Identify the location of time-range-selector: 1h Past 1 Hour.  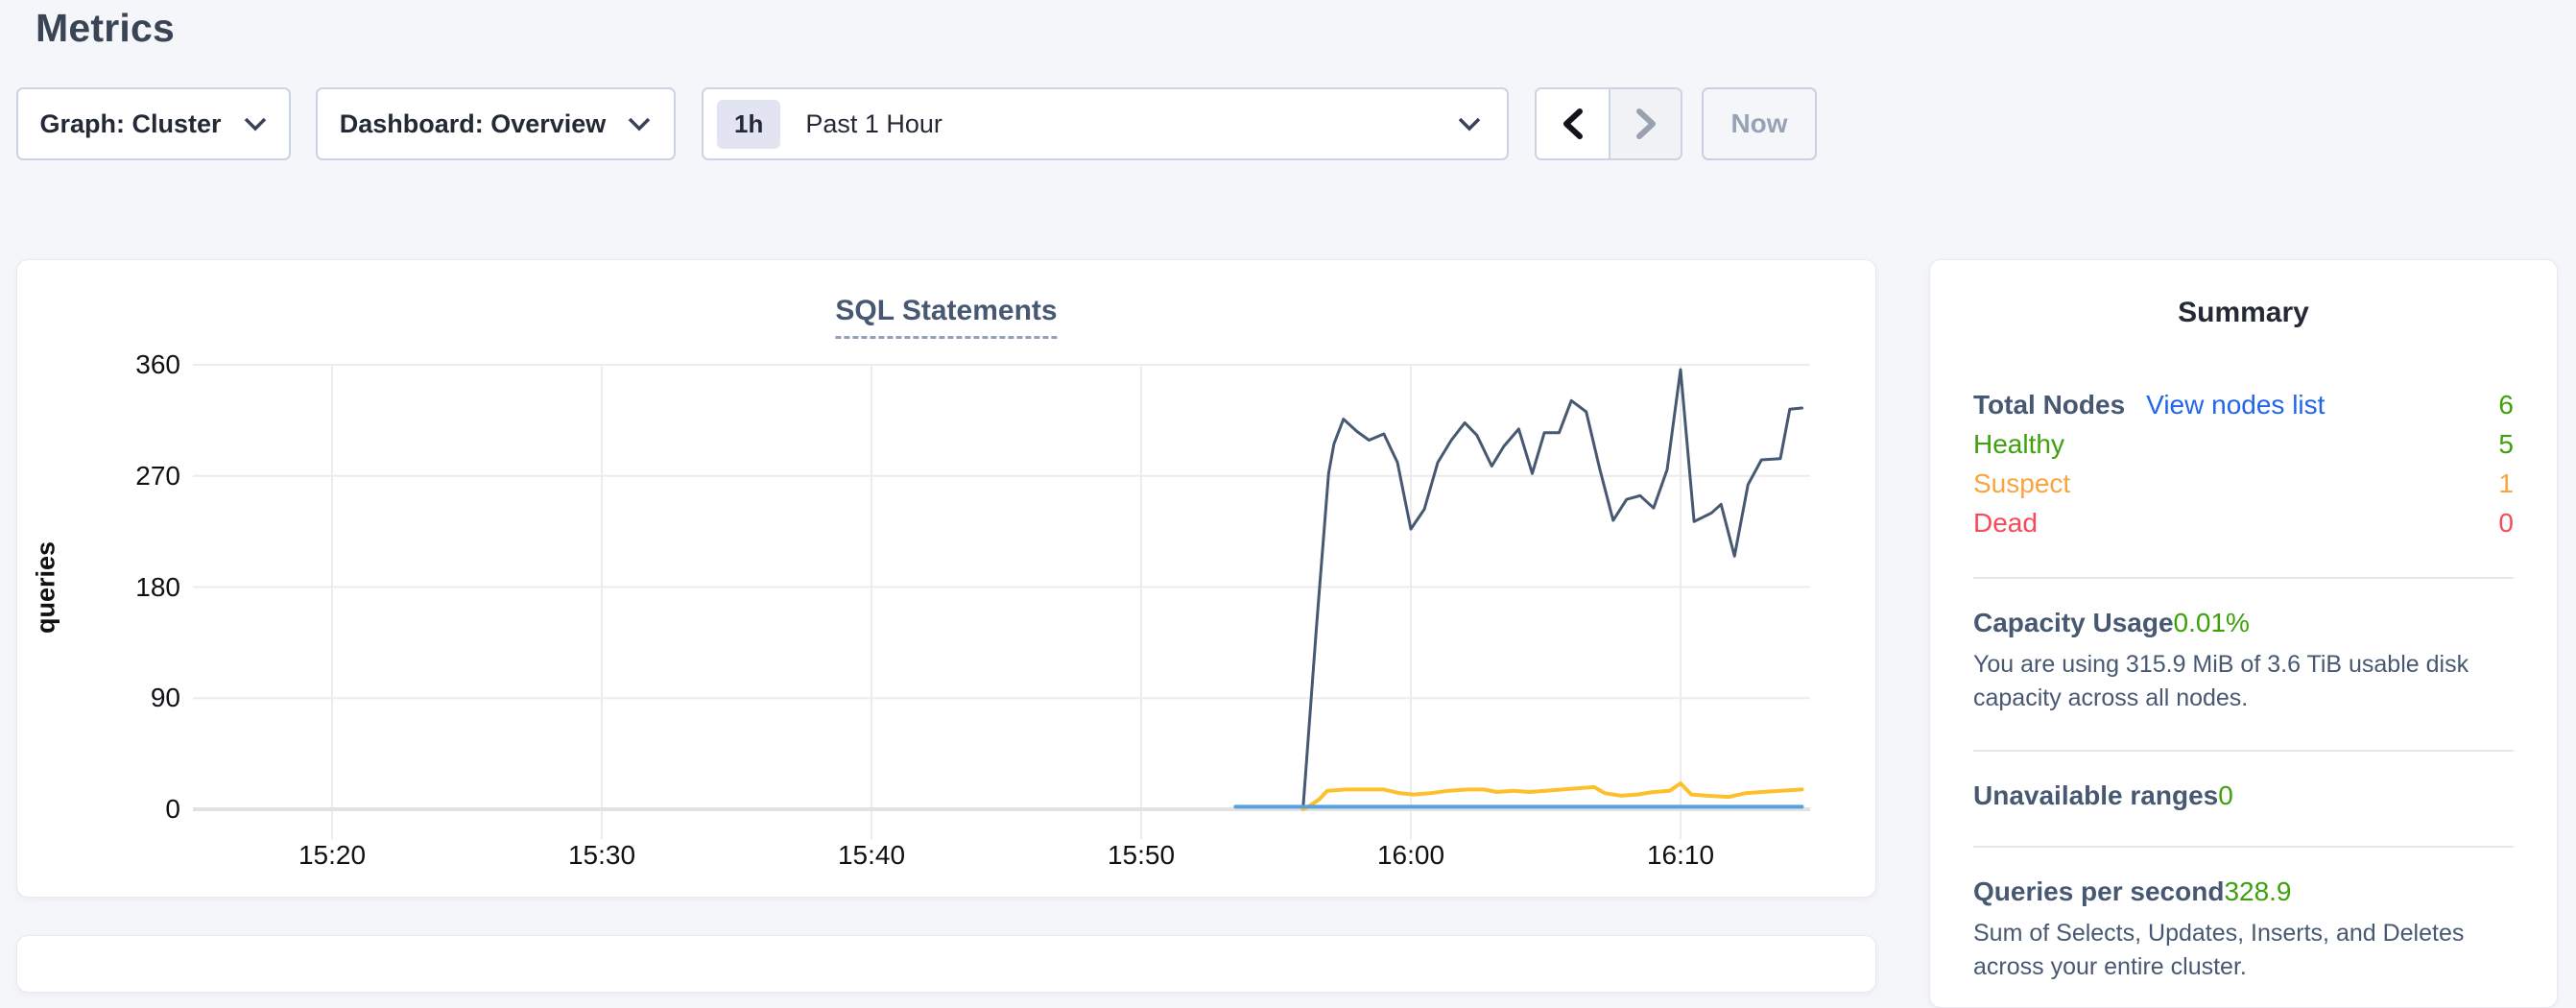
(1105, 123).